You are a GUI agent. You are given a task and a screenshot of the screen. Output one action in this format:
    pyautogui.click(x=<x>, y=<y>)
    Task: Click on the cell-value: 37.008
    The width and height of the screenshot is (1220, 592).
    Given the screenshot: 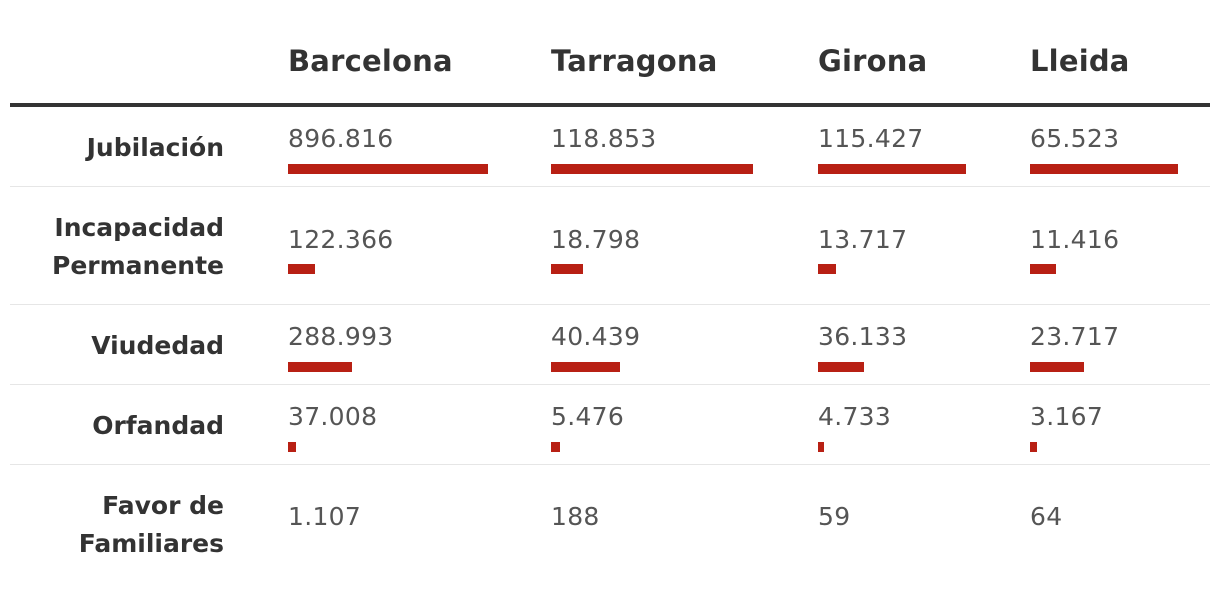 What is the action you would take?
    pyautogui.click(x=333, y=416)
    